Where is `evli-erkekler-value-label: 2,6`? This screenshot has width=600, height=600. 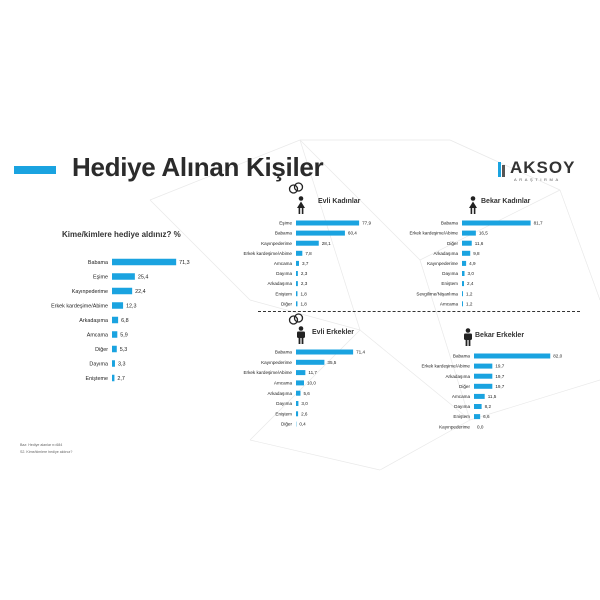
evli-erkekler-value-label: 2,6 is located at coordinates (304, 413).